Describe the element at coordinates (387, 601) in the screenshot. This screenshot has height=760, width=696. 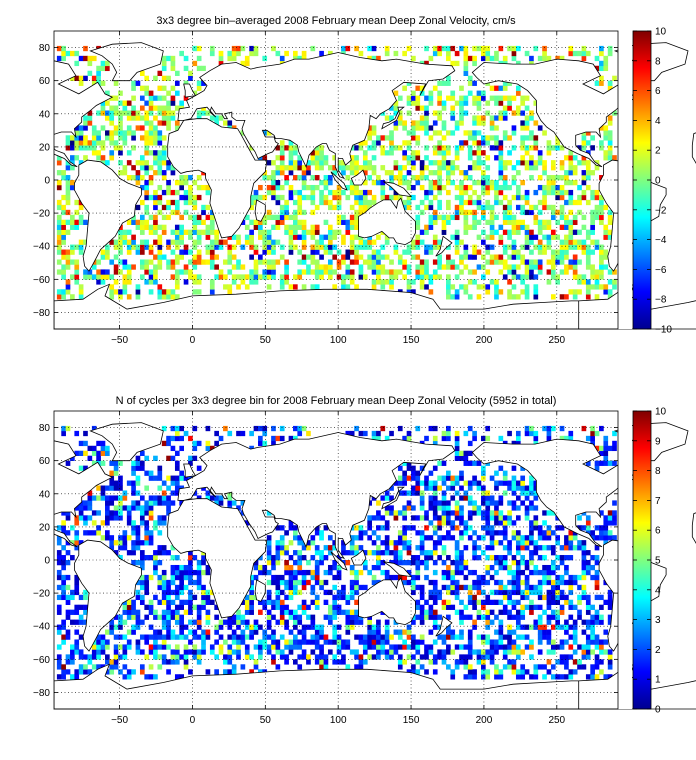
I see `land-outline` at that location.